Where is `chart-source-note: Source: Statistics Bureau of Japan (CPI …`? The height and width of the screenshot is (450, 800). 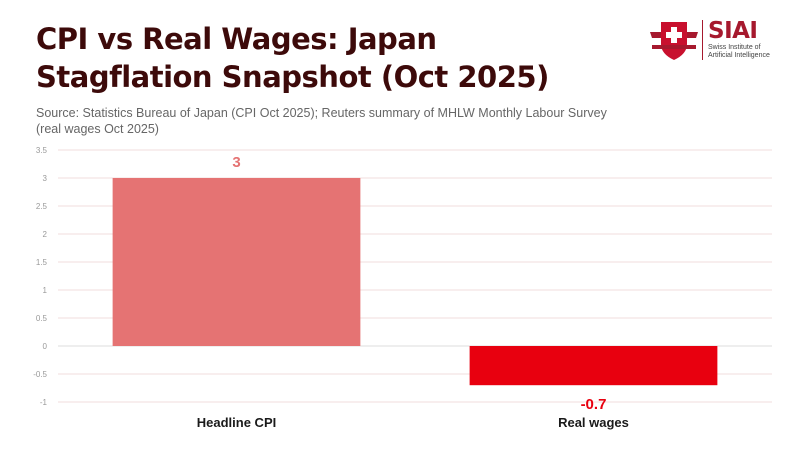 chart-source-note: Source: Statistics Bureau of Japan (CPI … is located at coordinates (321, 121).